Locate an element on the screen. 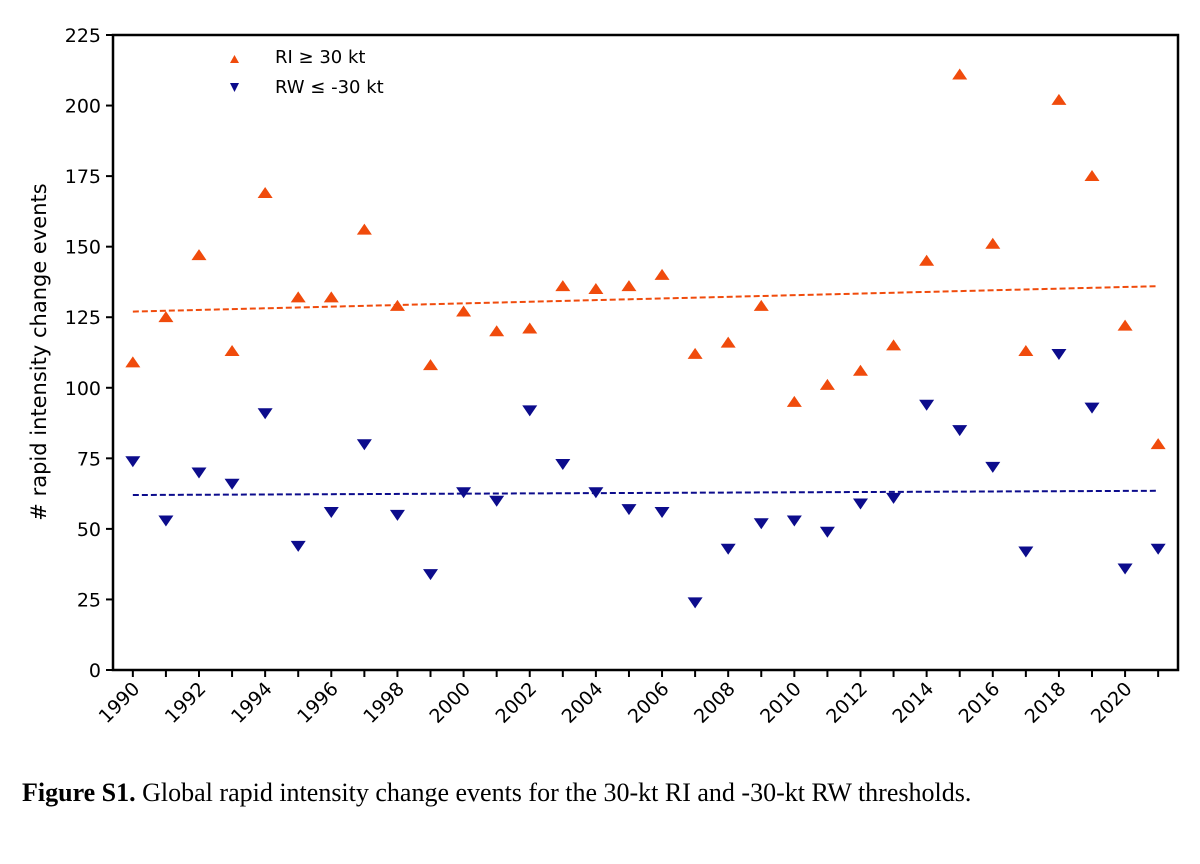 This screenshot has width=1200, height=864. y-tick-label: 100 is located at coordinates (83, 389).